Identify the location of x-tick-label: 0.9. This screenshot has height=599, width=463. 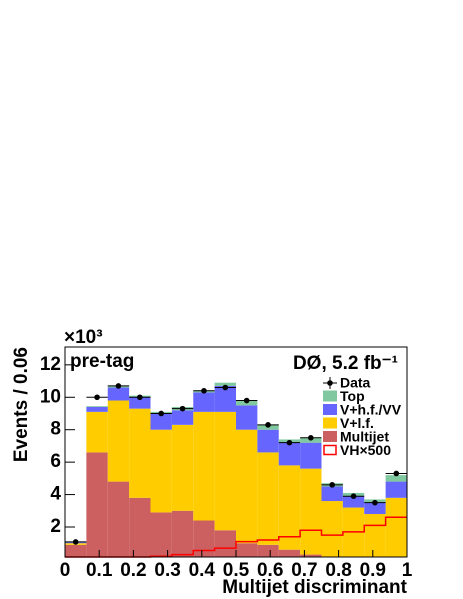
(373, 570).